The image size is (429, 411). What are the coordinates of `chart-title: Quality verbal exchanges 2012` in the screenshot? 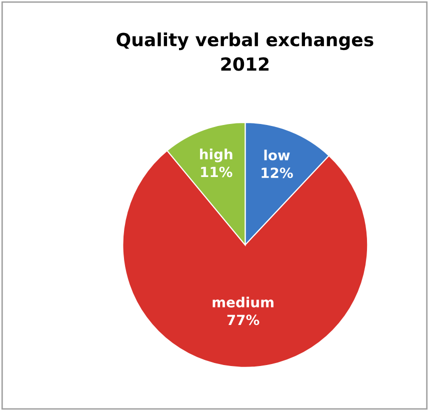 It's located at (245, 51).